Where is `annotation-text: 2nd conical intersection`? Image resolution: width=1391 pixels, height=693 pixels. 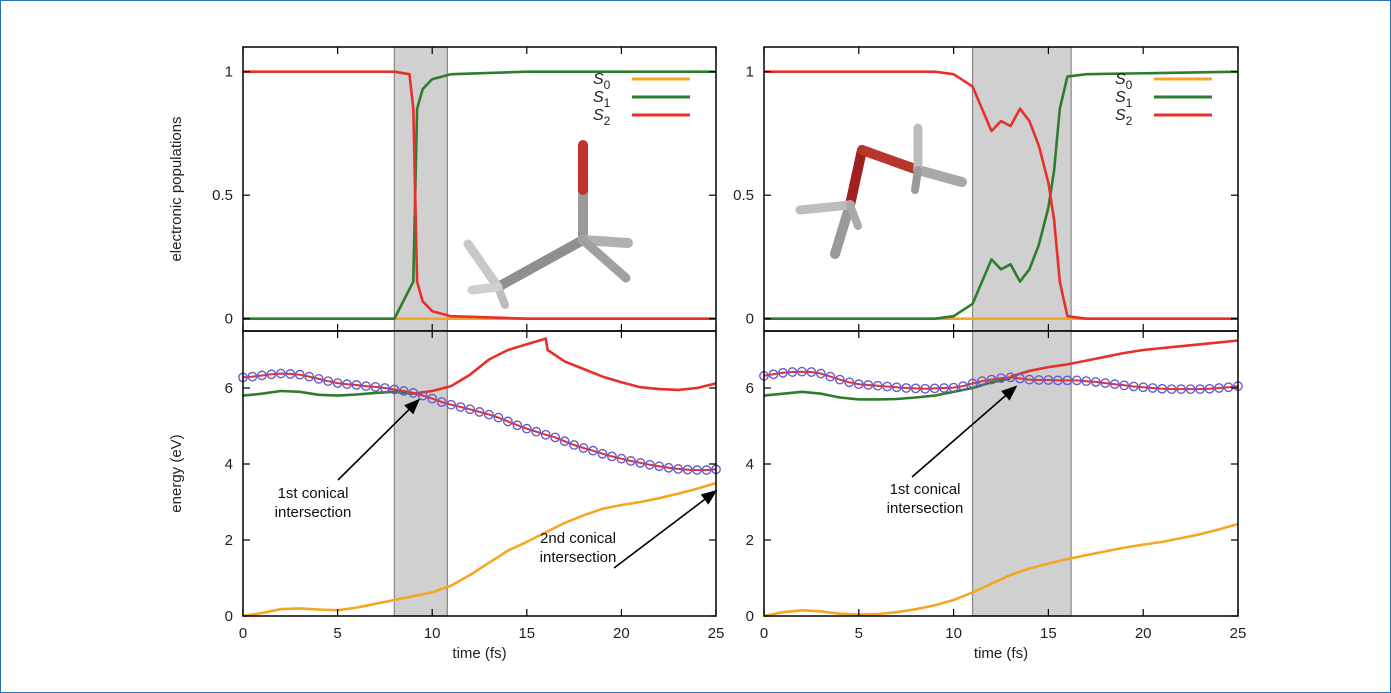 annotation-text: 2nd conical intersection is located at coordinates (578, 548).